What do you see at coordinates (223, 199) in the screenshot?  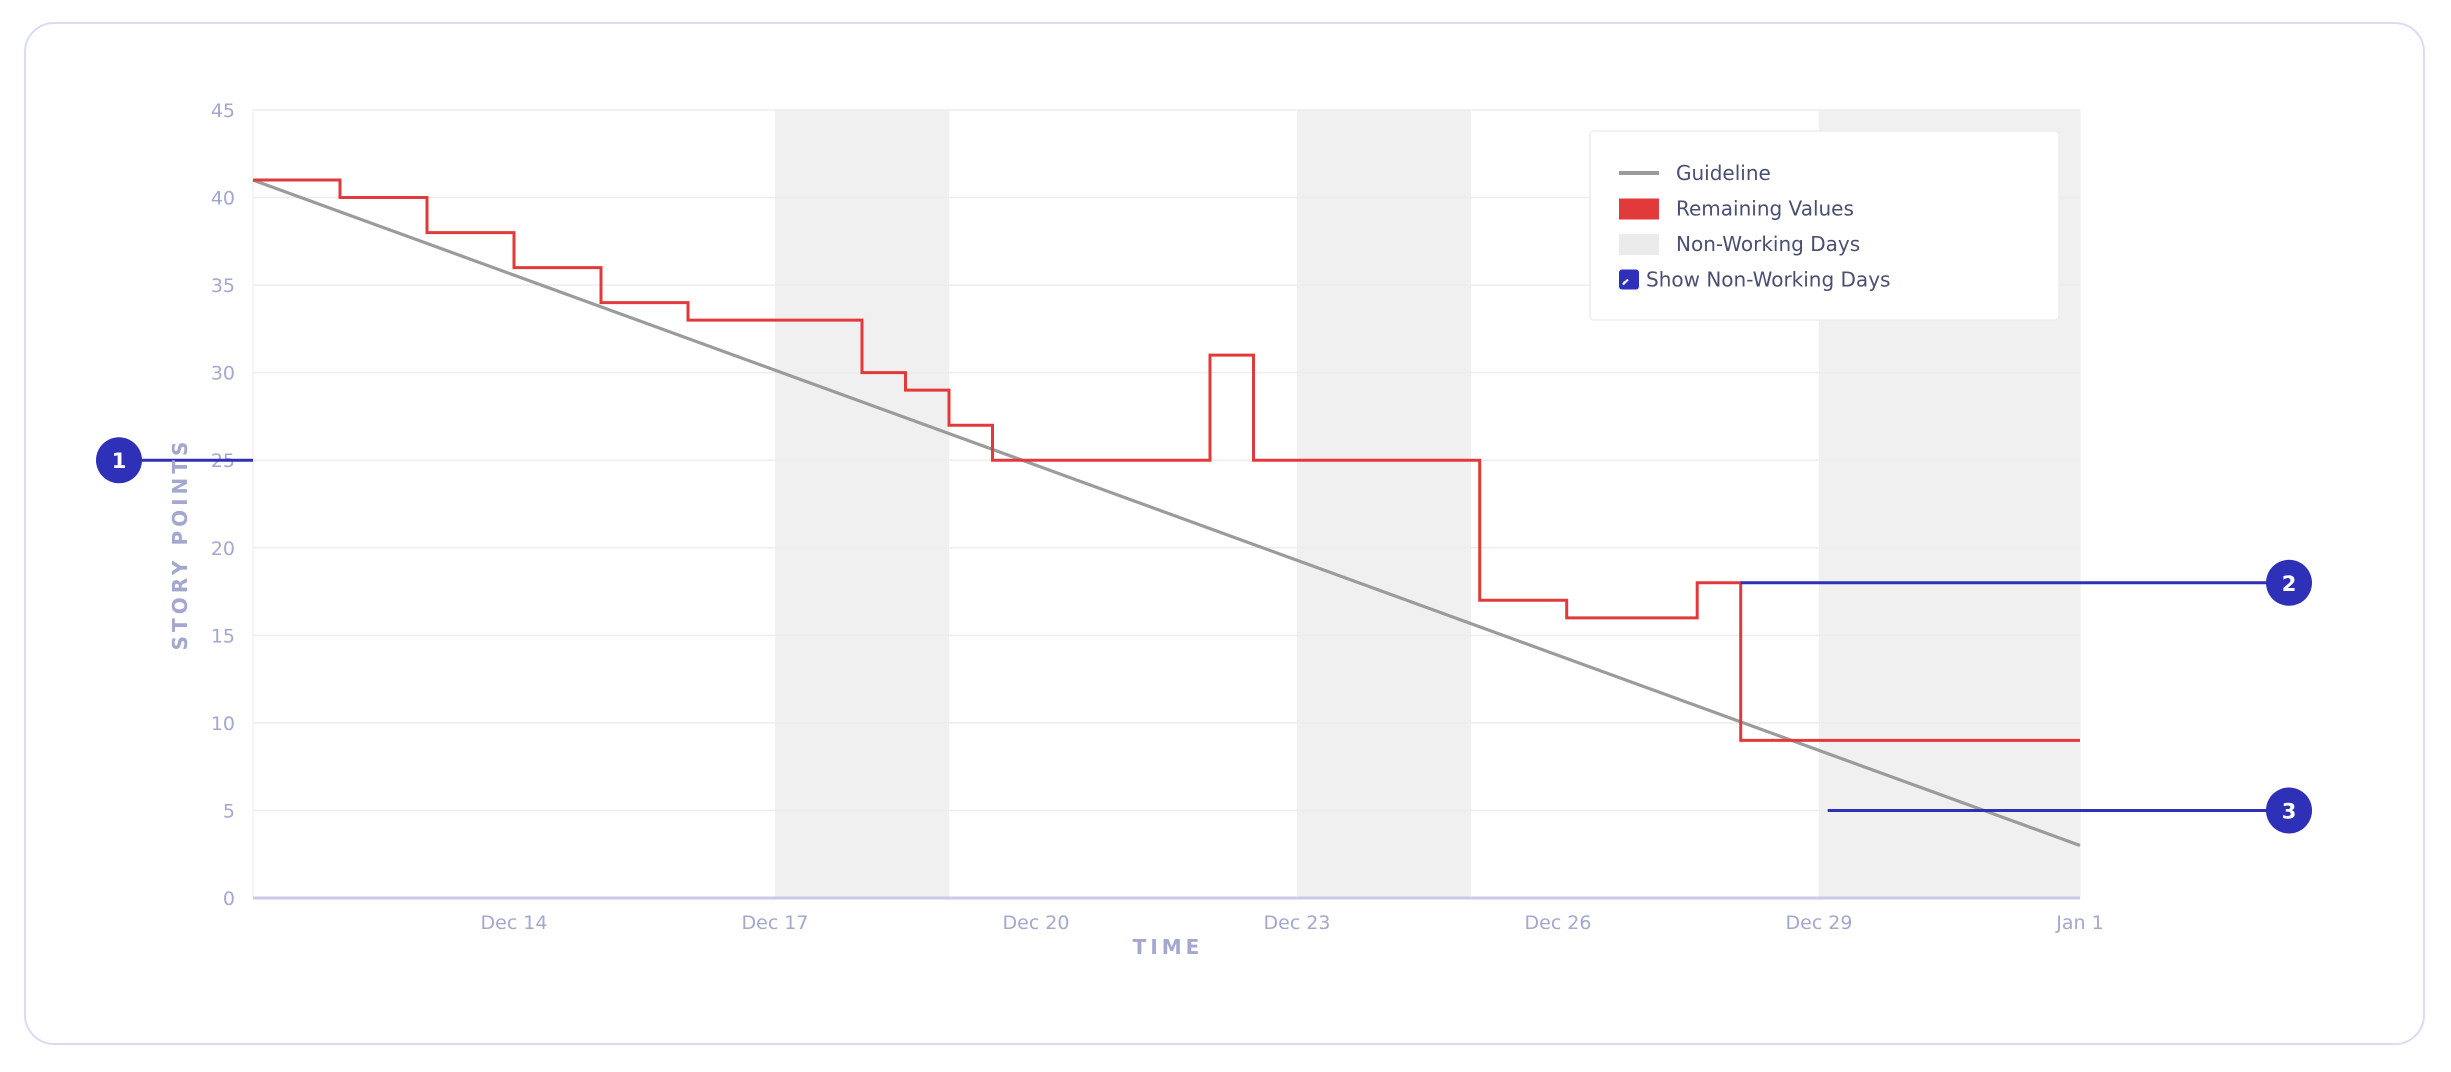 I see `y-tick-label: 40` at bounding box center [223, 199].